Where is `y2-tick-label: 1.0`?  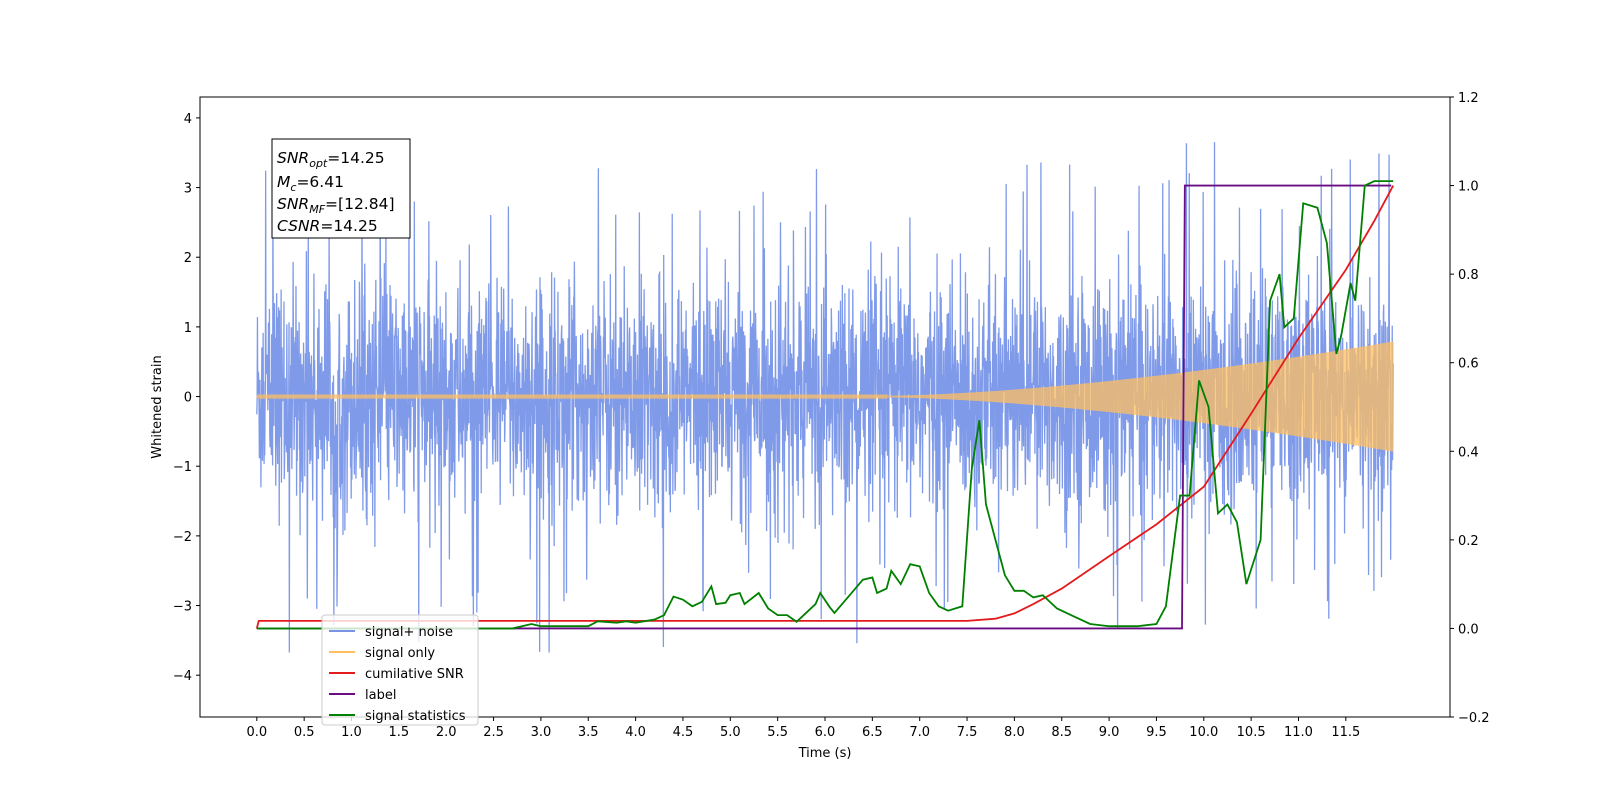 y2-tick-label: 1.0 is located at coordinates (1468, 187).